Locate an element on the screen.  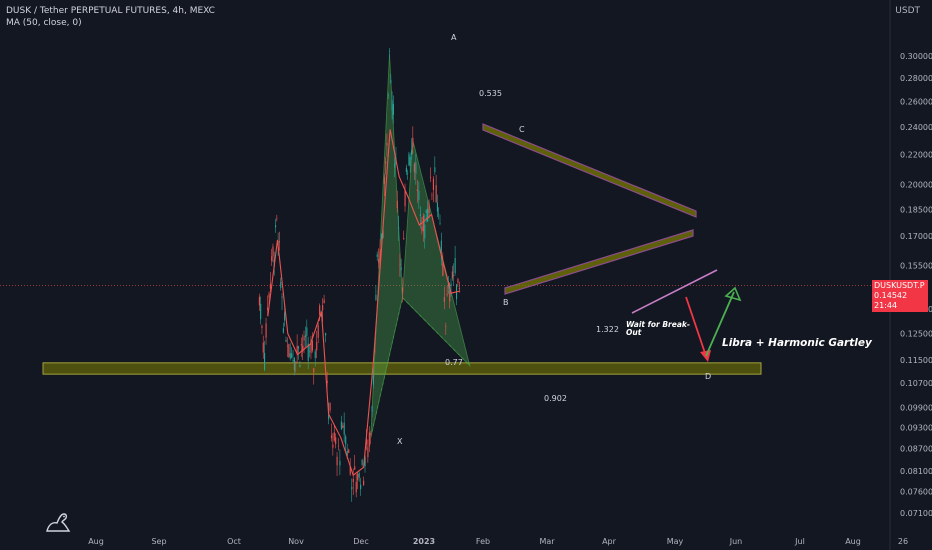
pattern-bcd-triangle is located at coordinates (436, 253).